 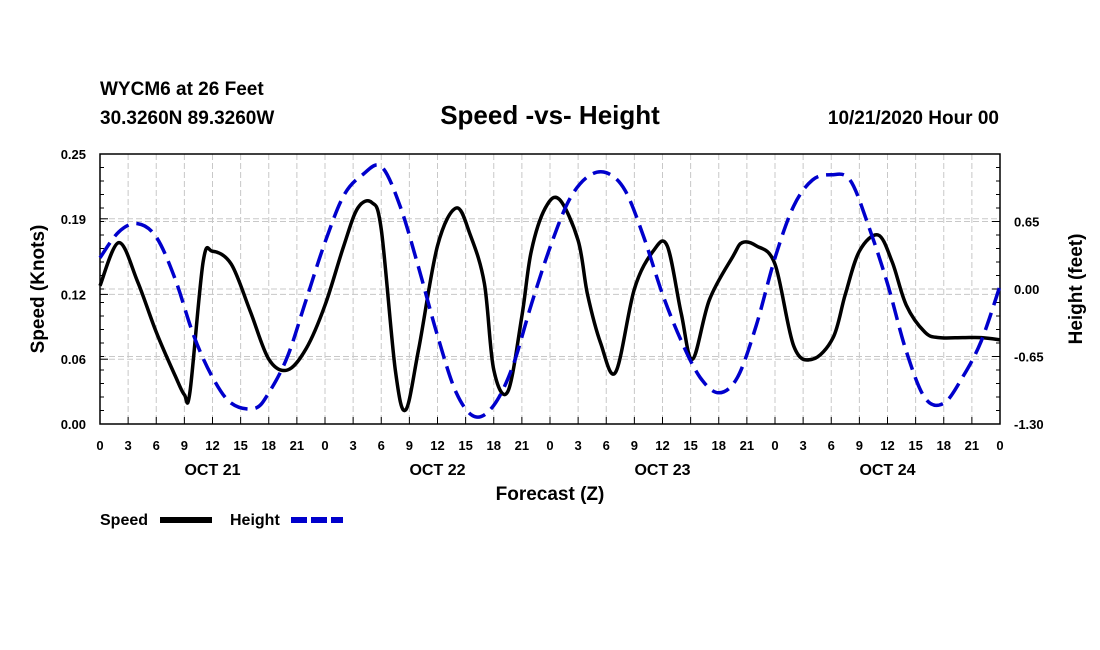 What do you see at coordinates (38, 289) in the screenshot?
I see `y-axis-title: Speed (Knots)` at bounding box center [38, 289].